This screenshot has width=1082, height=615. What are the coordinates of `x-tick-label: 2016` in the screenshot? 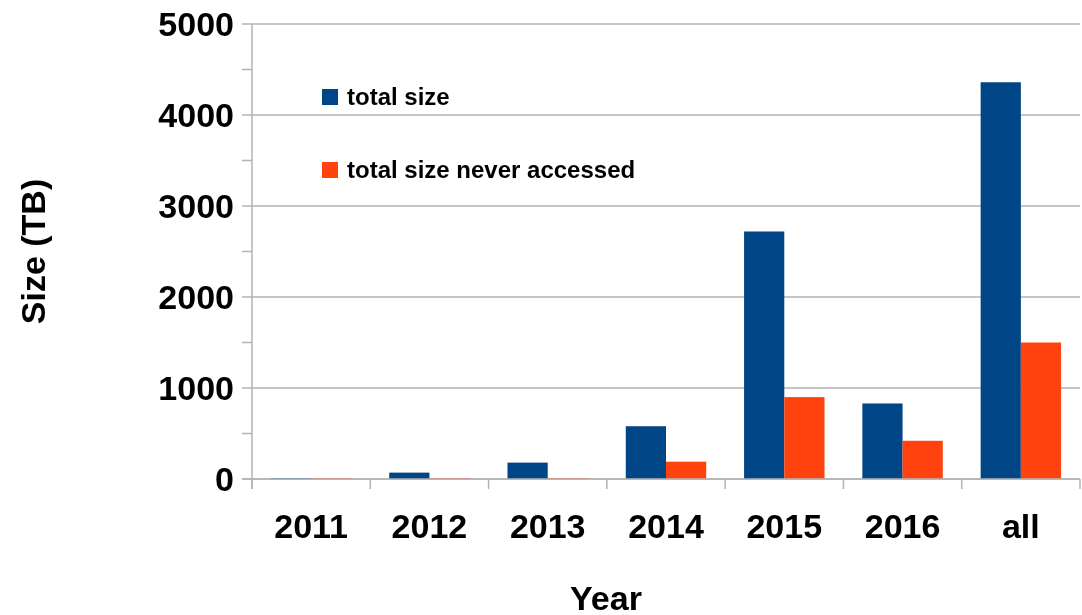 It's located at (902, 526).